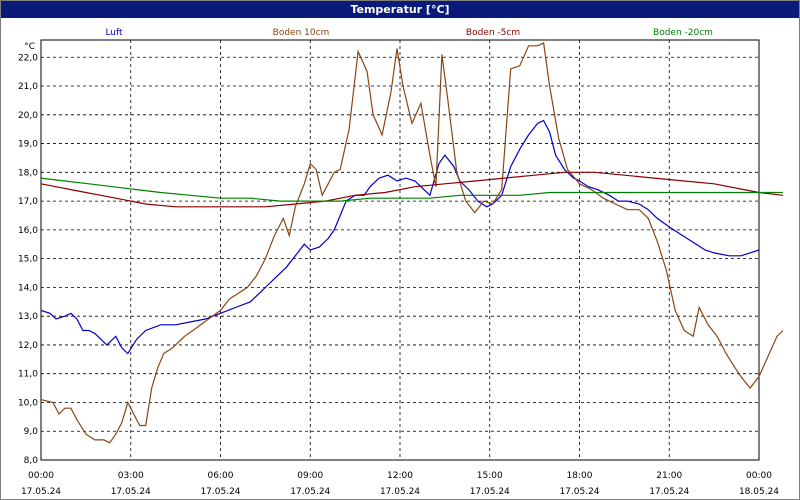 The width and height of the screenshot is (800, 500). What do you see at coordinates (310, 476) in the screenshot?
I see `x-tick-time: 09:00` at bounding box center [310, 476].